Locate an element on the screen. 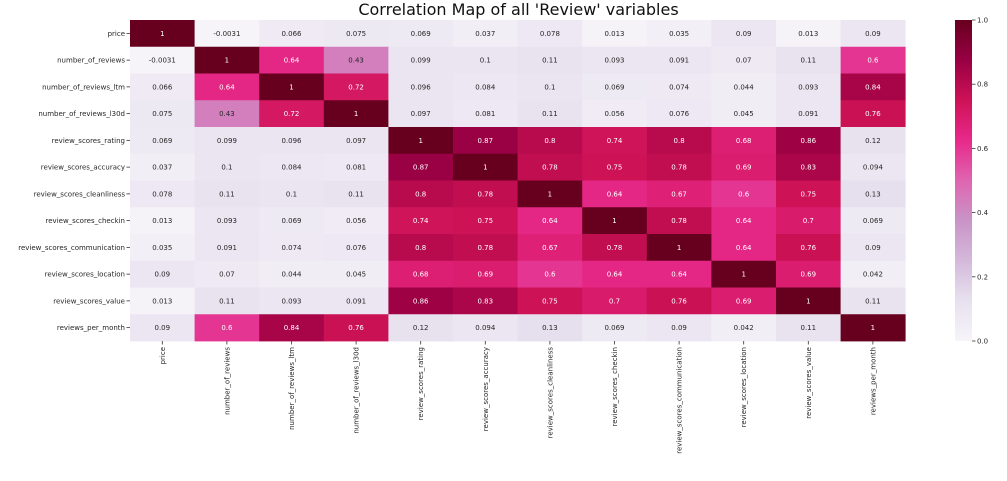 This screenshot has width=1007, height=481. row-tick-label: reviews_per_month is located at coordinates (91, 328).